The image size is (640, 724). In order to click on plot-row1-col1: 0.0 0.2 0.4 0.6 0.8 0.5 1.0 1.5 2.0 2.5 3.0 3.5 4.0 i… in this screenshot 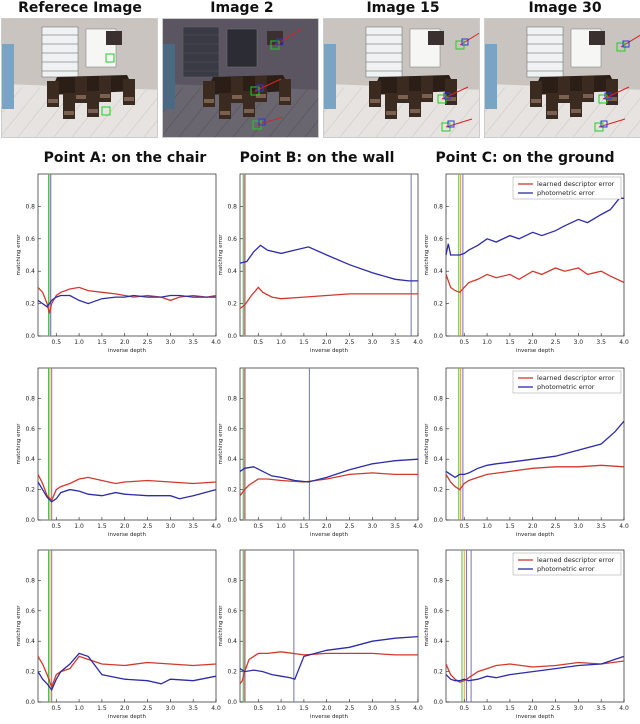, I will do `click(116, 263)`.